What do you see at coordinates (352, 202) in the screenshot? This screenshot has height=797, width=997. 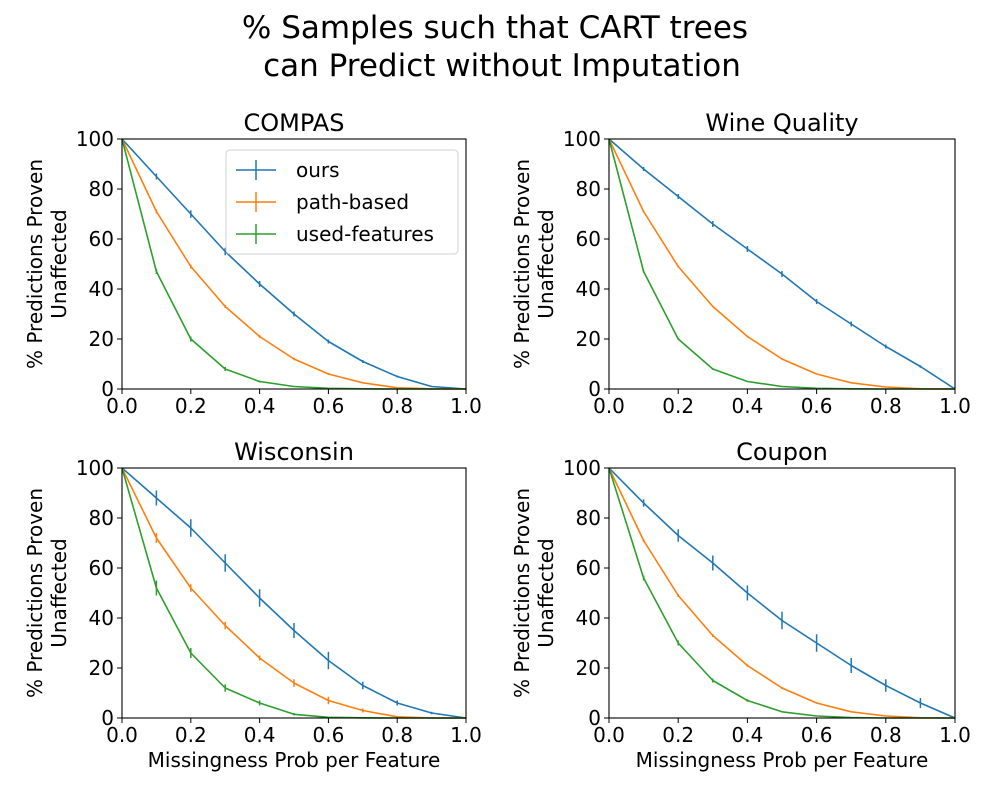 I see `legend-label: path-based` at bounding box center [352, 202].